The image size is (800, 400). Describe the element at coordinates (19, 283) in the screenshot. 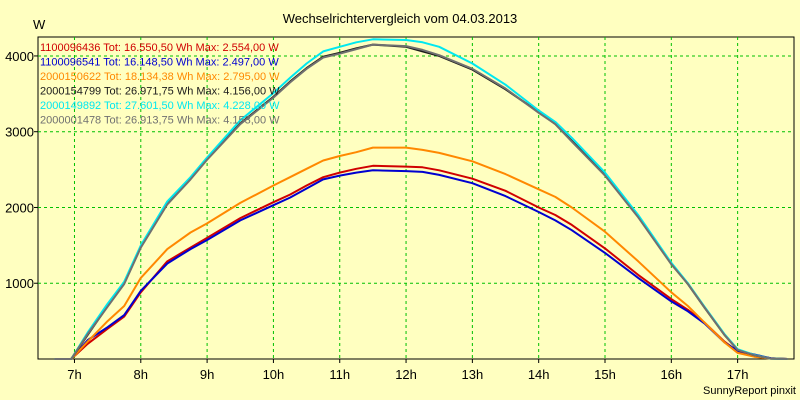

I see `y-tick-label: 1000` at that location.